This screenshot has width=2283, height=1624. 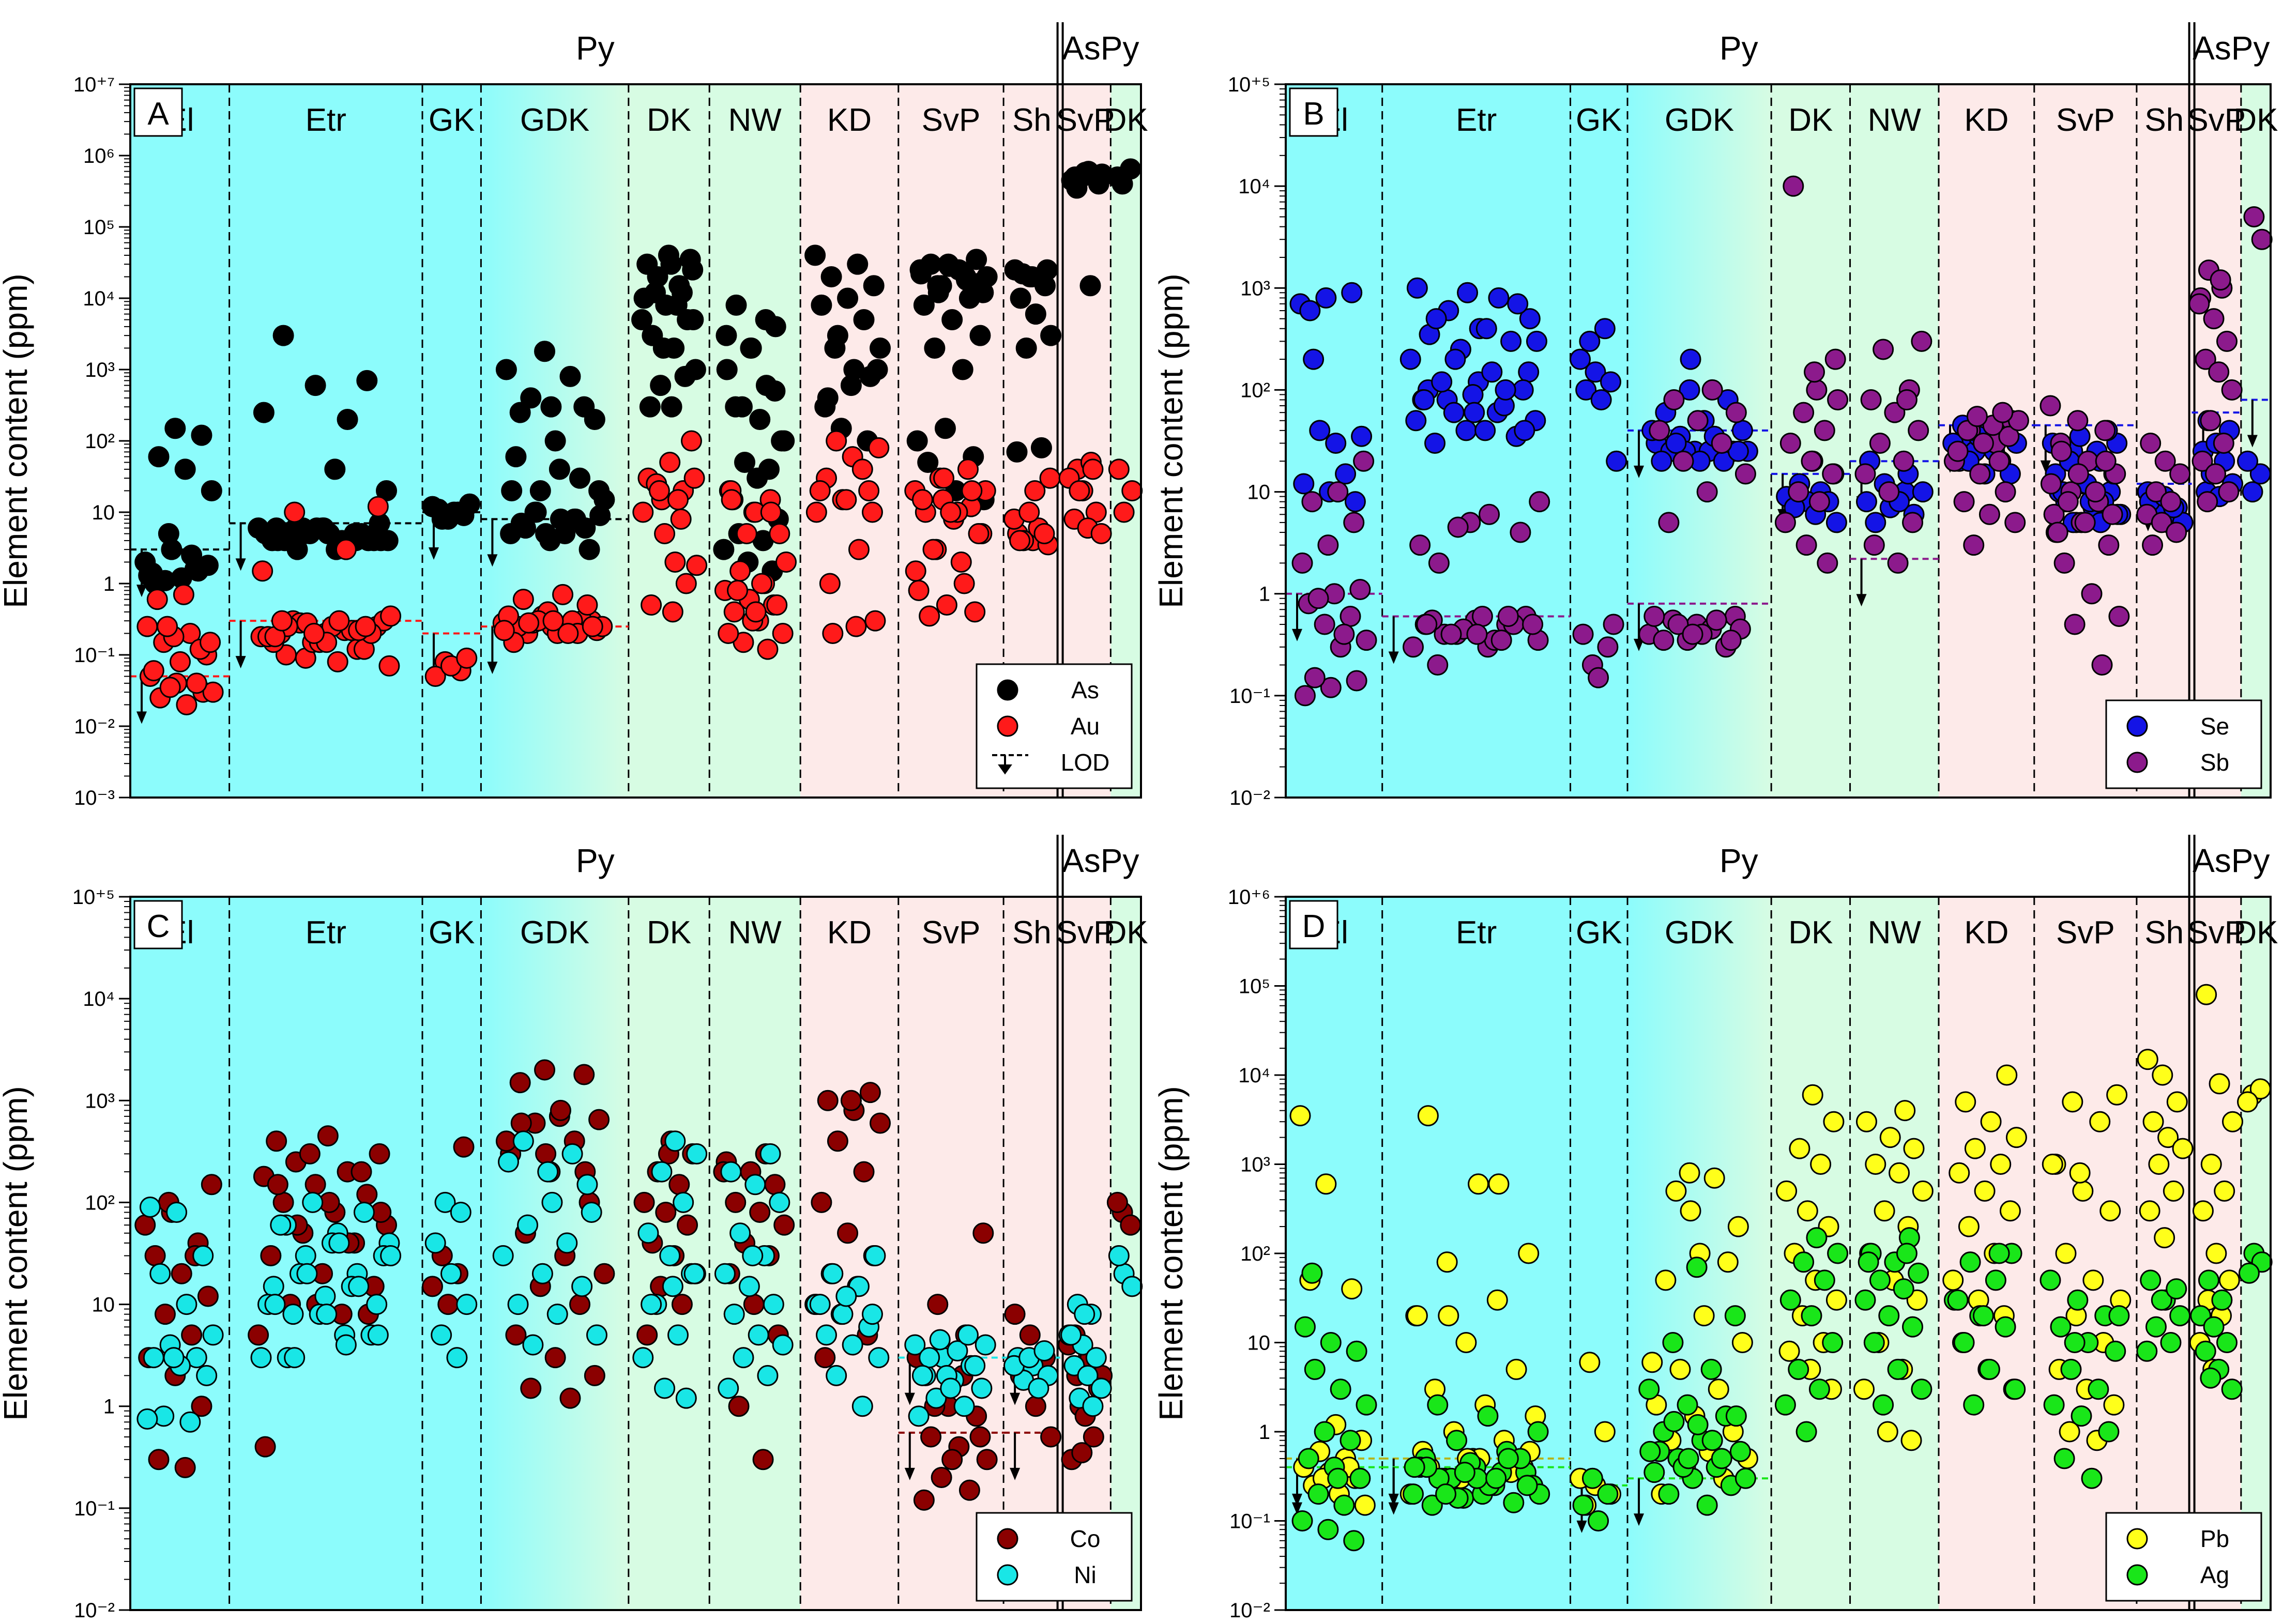 What do you see at coordinates (1249, 1610) in the screenshot?
I see `y-tick-label: 10⁻²` at bounding box center [1249, 1610].